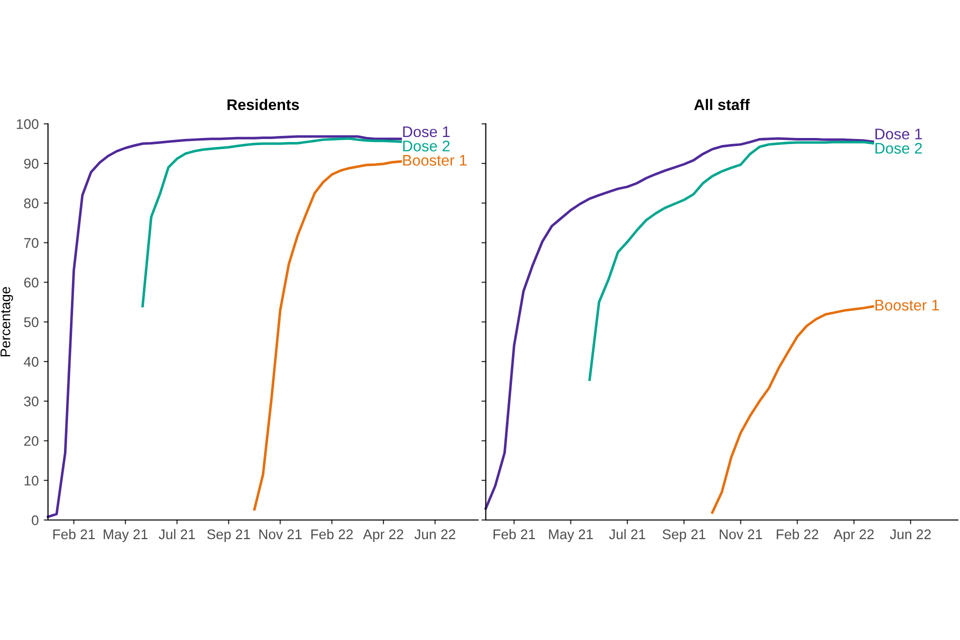 The width and height of the screenshot is (960, 640). What do you see at coordinates (31, 163) in the screenshot?
I see `y-tick-label: 90` at bounding box center [31, 163].